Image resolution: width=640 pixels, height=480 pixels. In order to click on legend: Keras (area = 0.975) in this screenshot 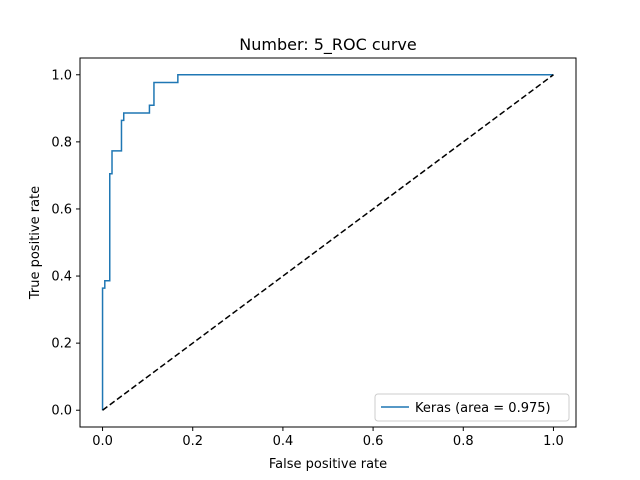, I will do `click(472, 407)`.